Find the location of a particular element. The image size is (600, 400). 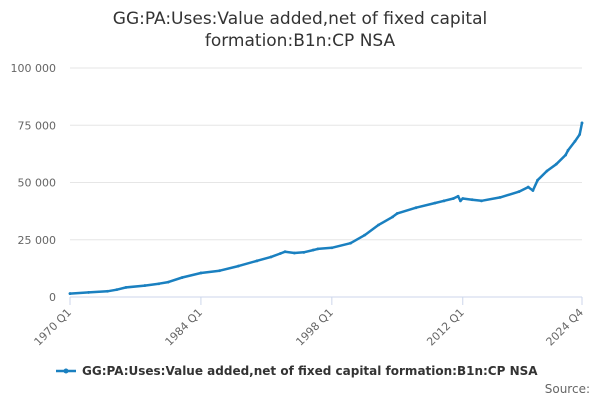

y-tick-label: 75 000 is located at coordinates (37, 125).